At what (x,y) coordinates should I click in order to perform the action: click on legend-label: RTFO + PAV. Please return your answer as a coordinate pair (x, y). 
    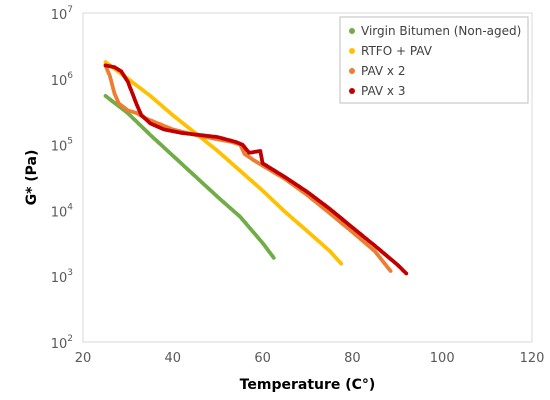
    Looking at the image, I should click on (397, 51).